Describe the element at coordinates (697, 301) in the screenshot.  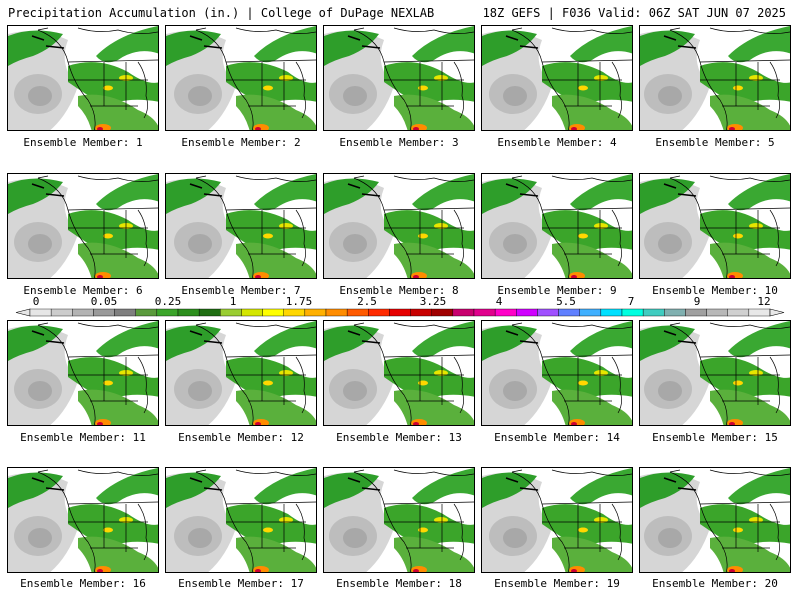
I see `colorbar-tick-label: 9` at that location.